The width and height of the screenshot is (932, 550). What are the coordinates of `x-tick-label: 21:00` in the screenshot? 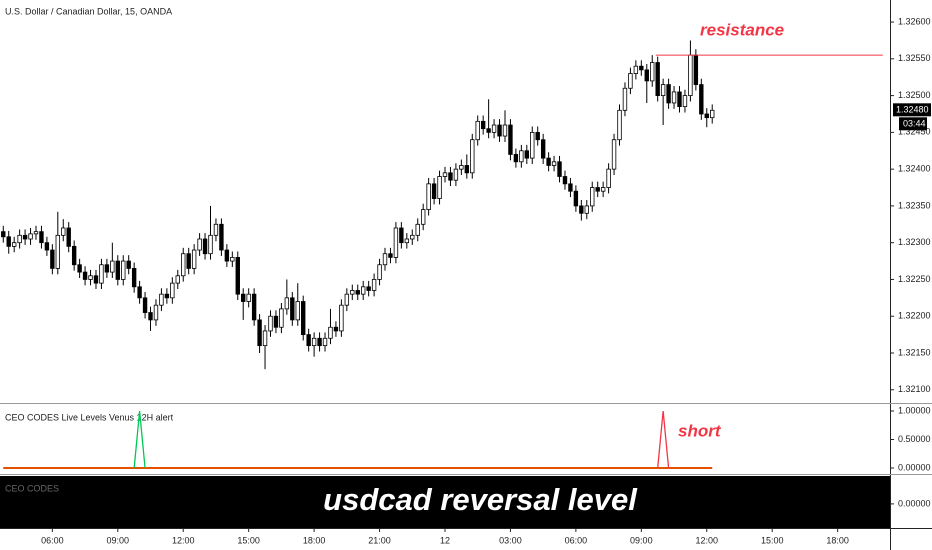 It's located at (379, 540).